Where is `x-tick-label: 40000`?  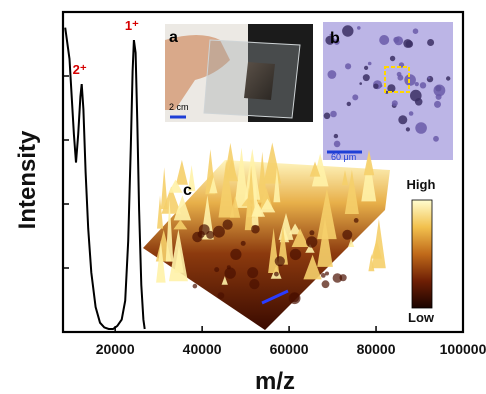
x-tick-label: 40000 is located at coordinates (202, 349).